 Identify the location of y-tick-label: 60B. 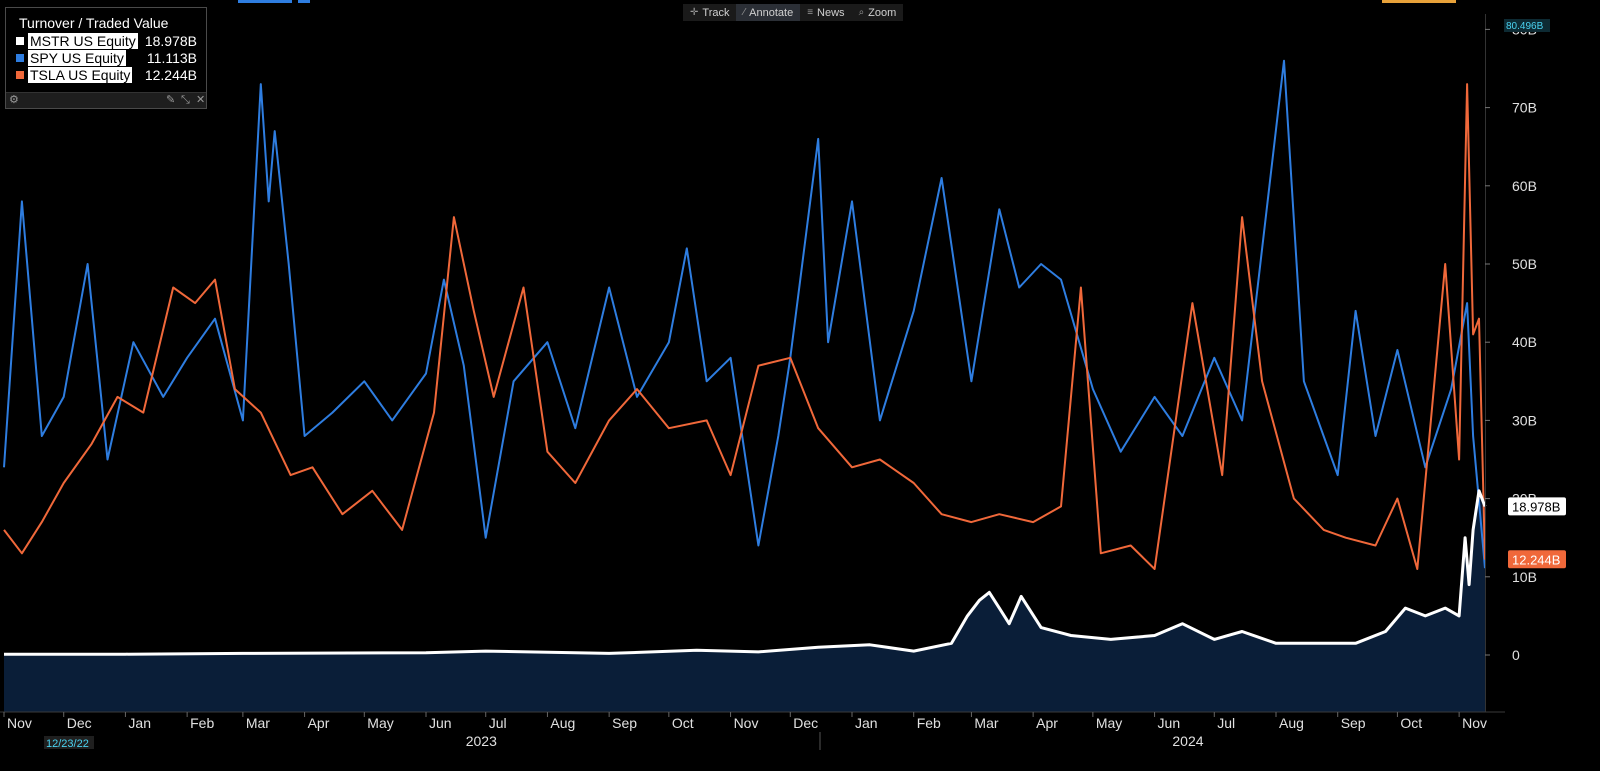
(1524, 186).